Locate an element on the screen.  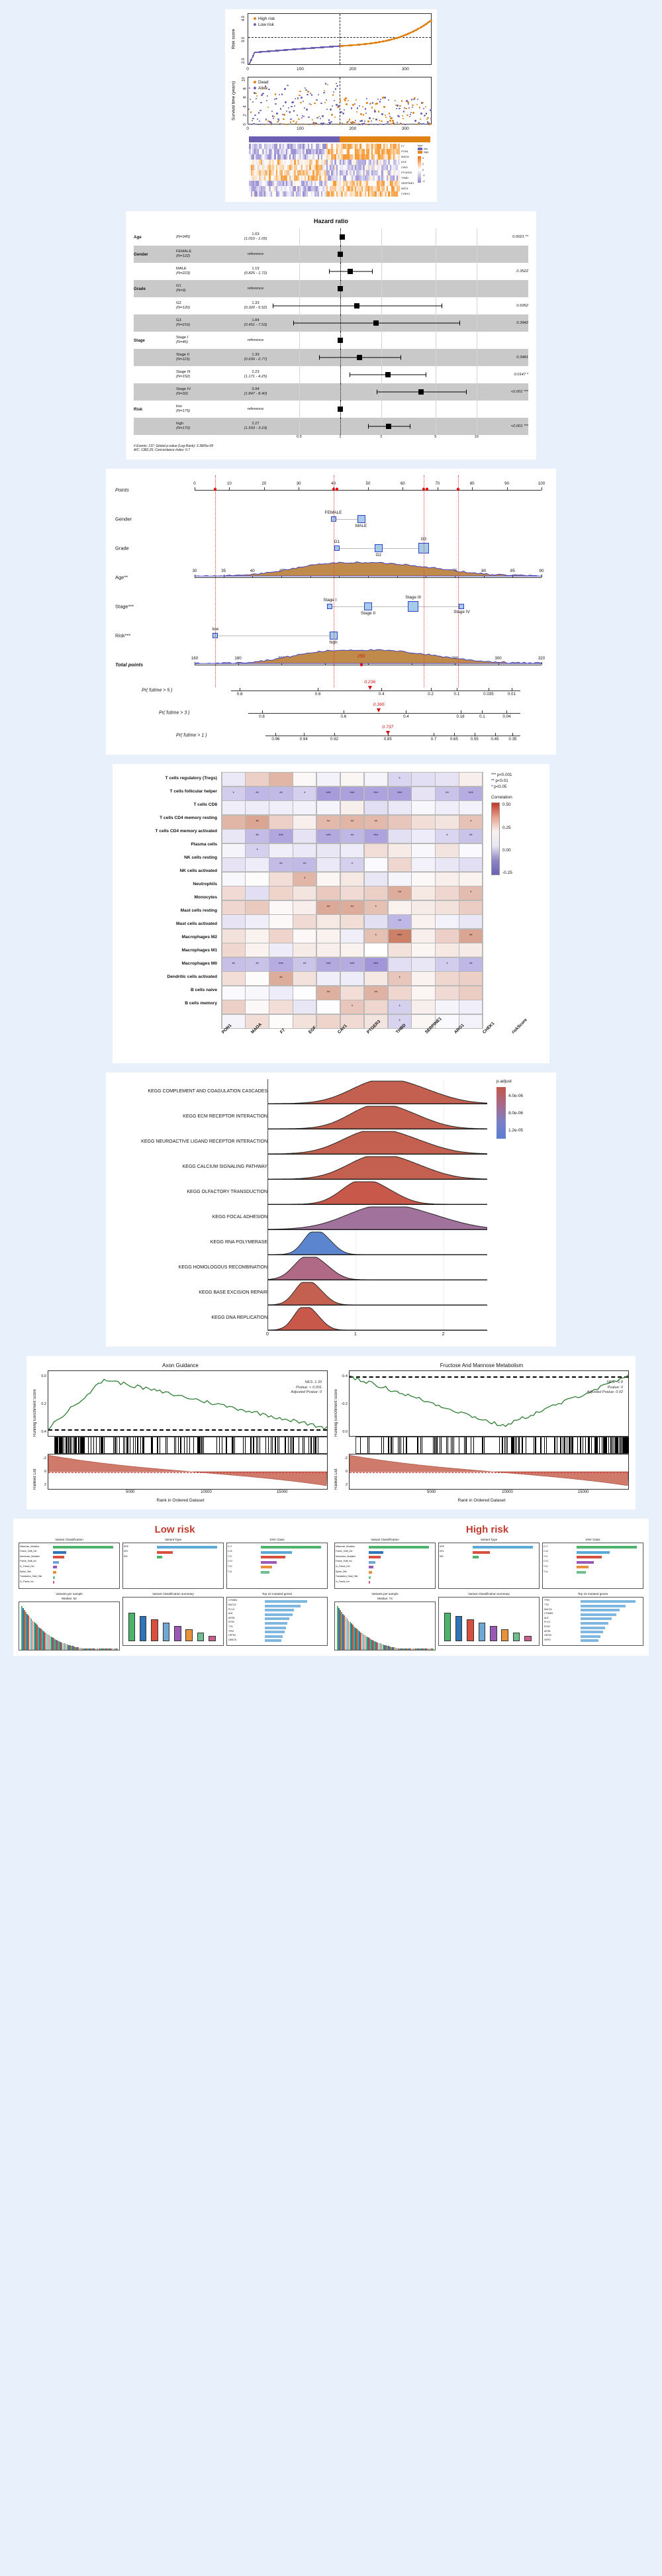
maf-gene-label: PCLO is located at coordinates (231, 1609).